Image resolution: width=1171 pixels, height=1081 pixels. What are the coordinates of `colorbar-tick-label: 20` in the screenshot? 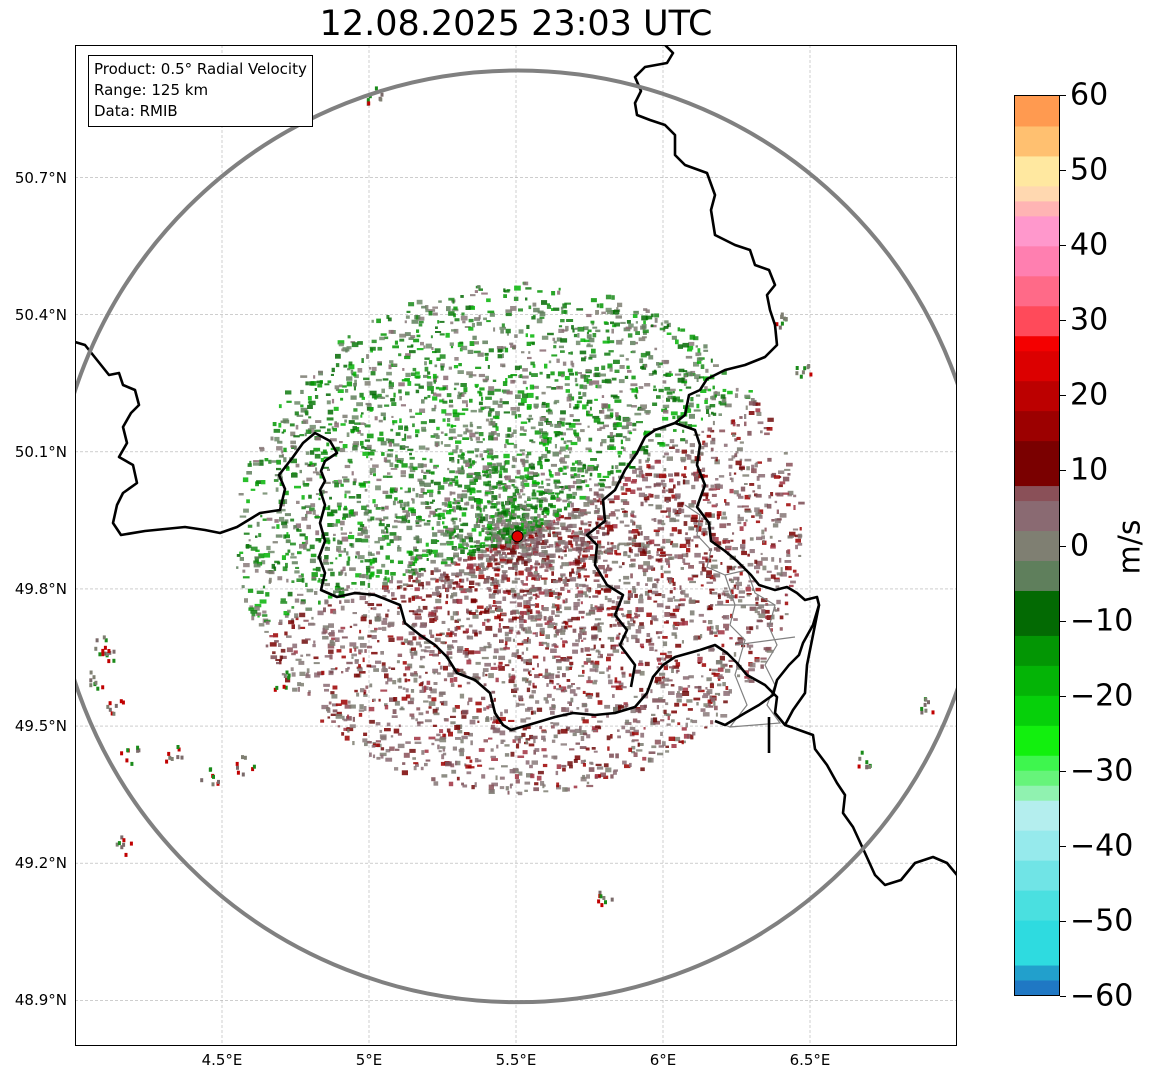 It's located at (1089, 395).